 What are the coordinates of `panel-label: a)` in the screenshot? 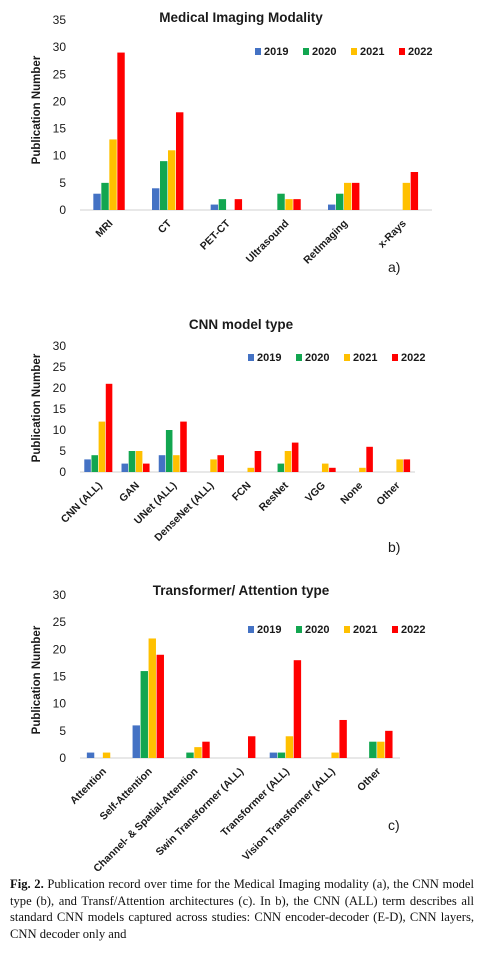 It's located at (394, 267).